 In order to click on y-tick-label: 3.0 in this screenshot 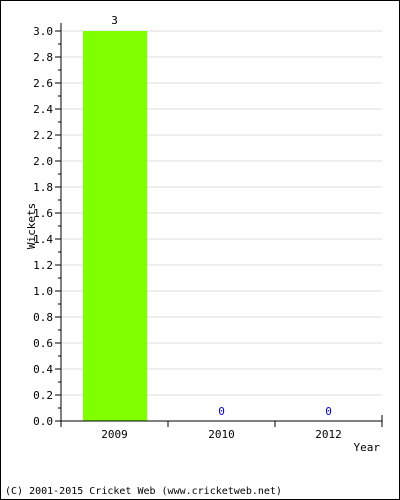, I will do `click(43, 31)`.